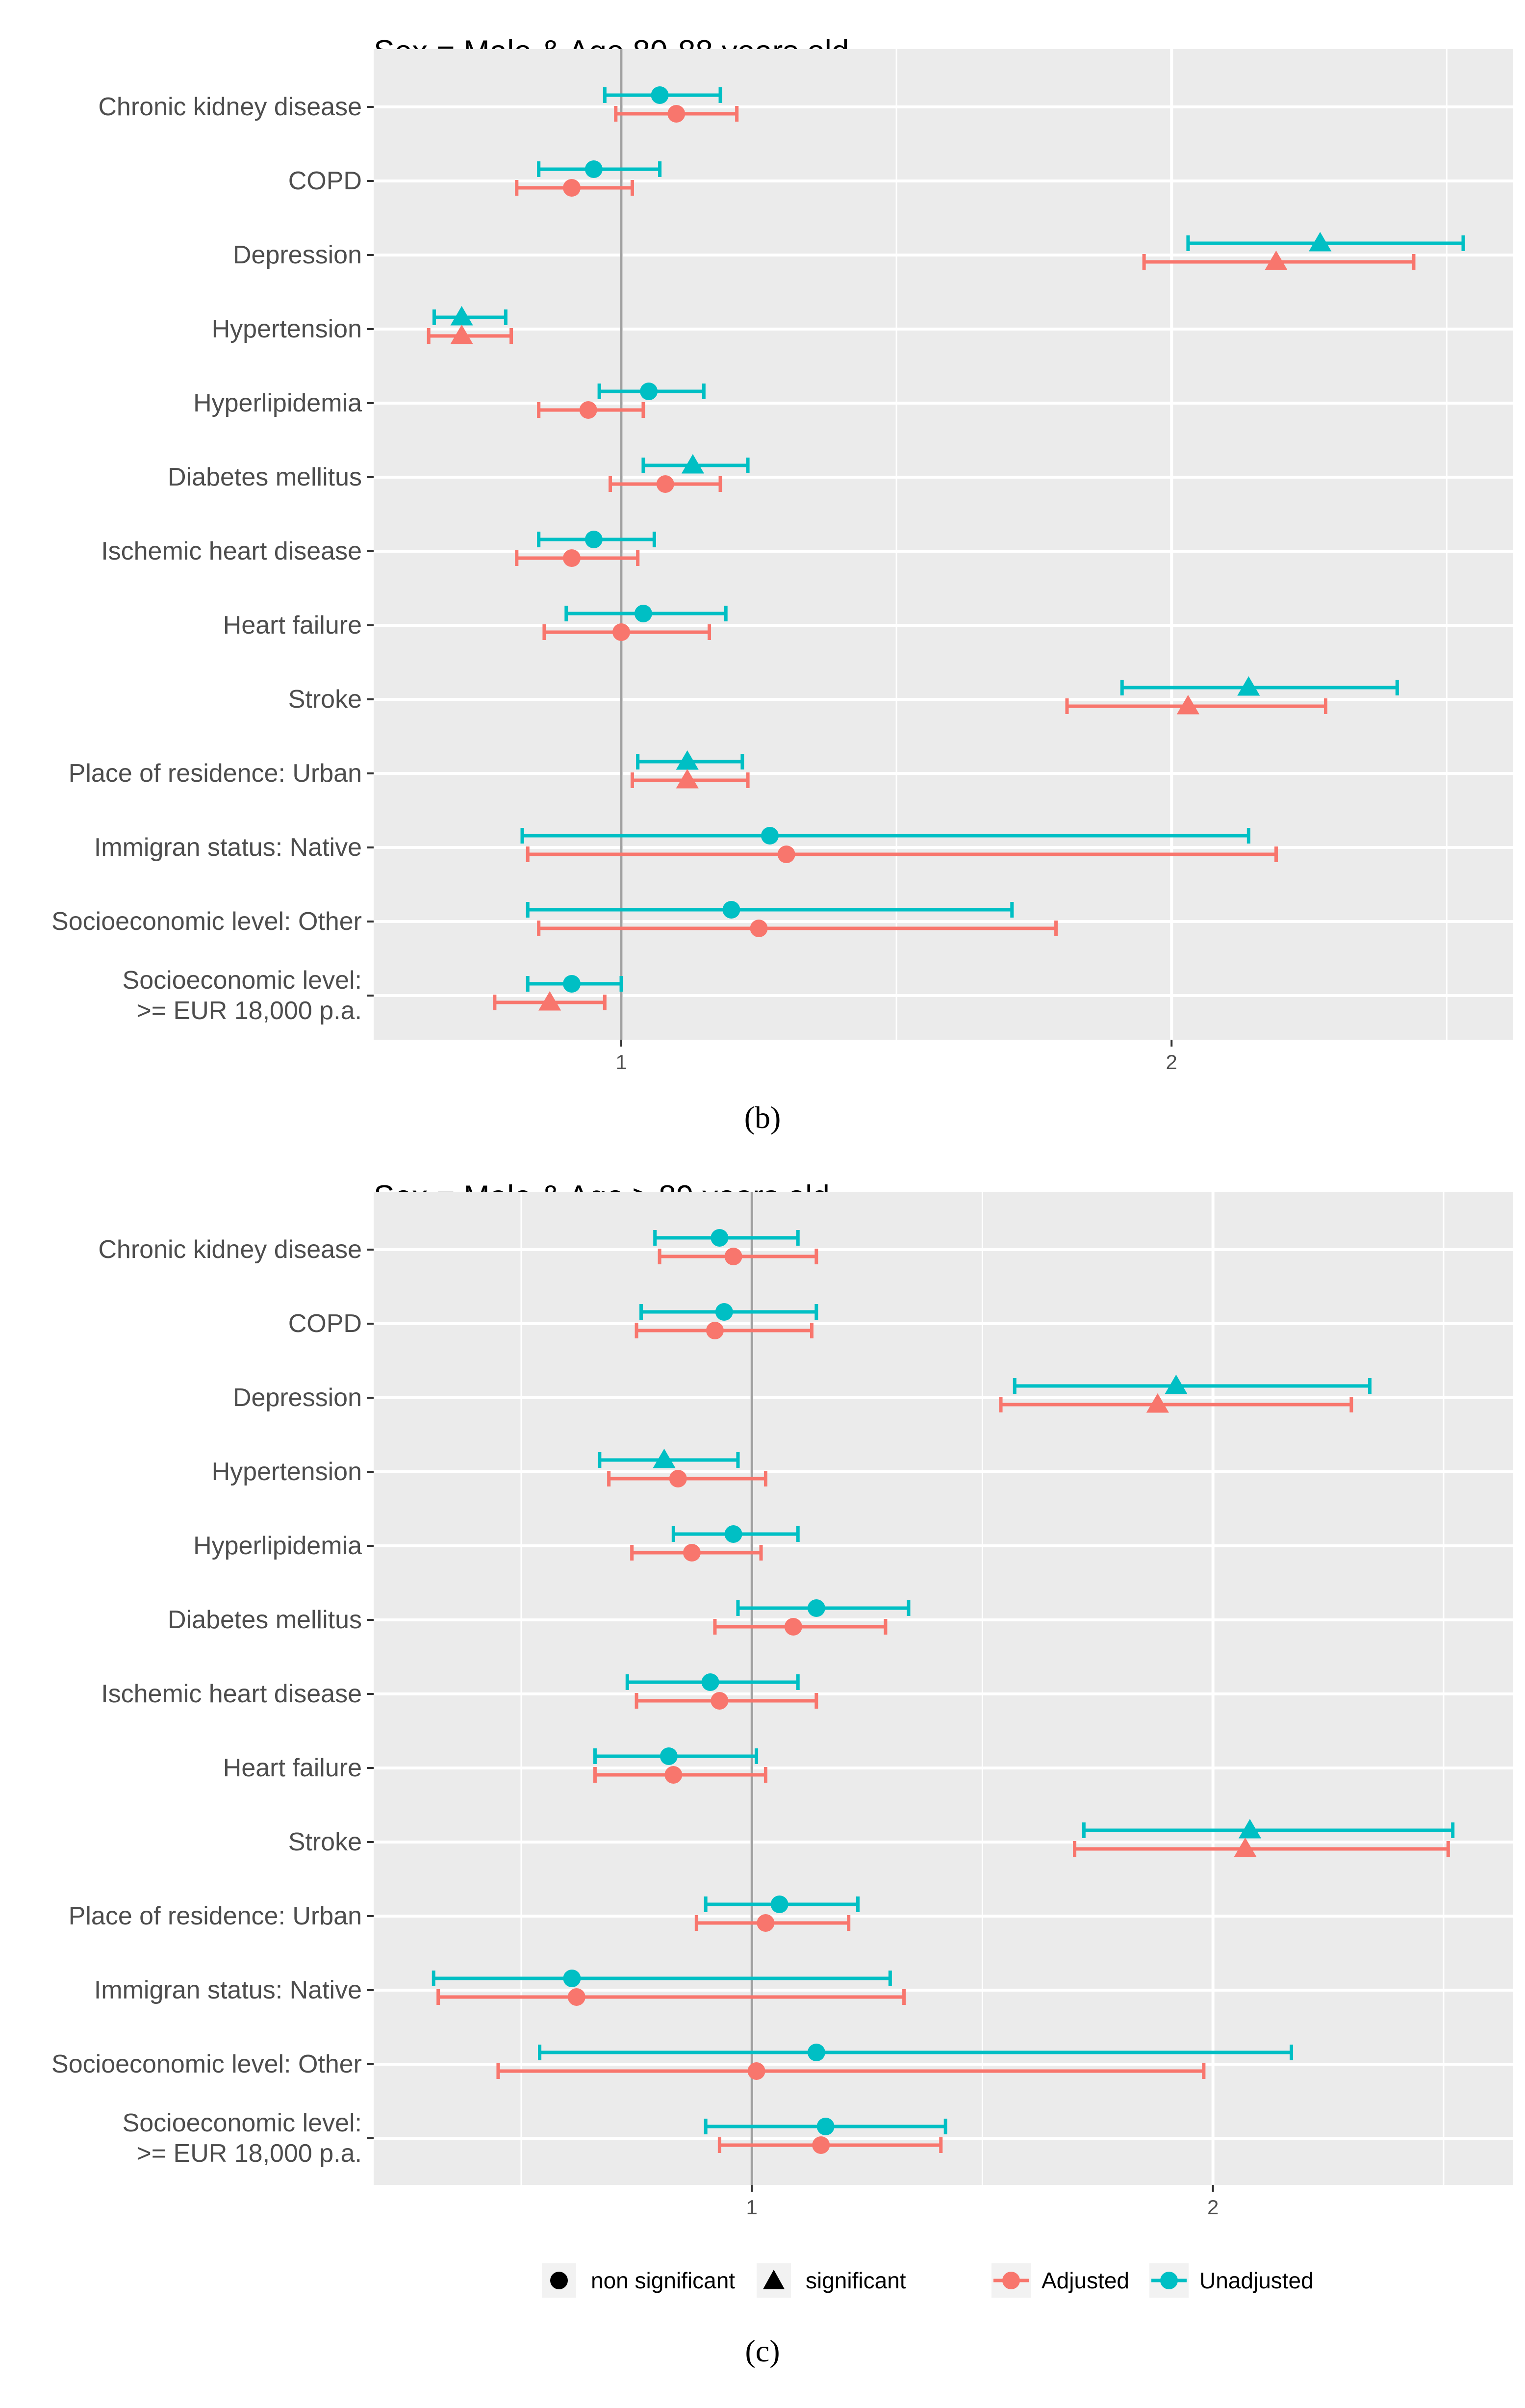  I want to click on y-tick-label: Heart failure, so click(292, 1768).